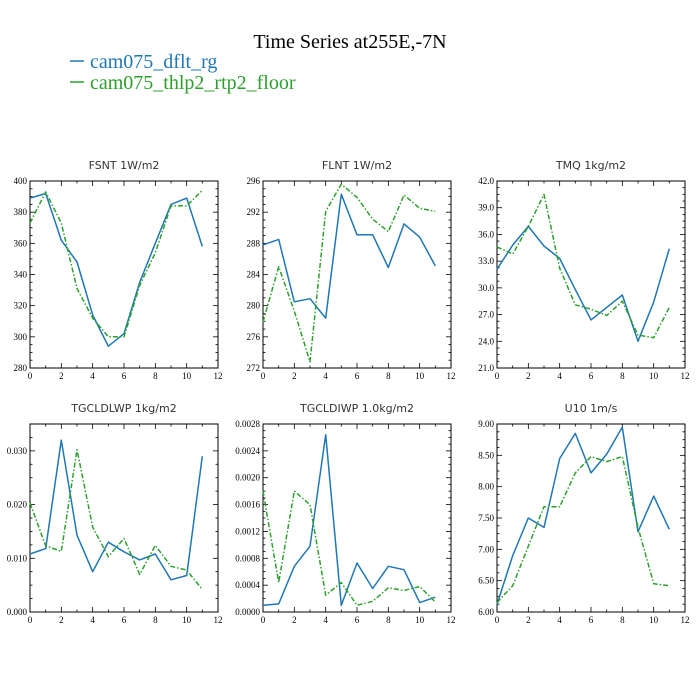 Image resolution: width=700 pixels, height=700 pixels. I want to click on y-tick-label: 296, so click(254, 181).